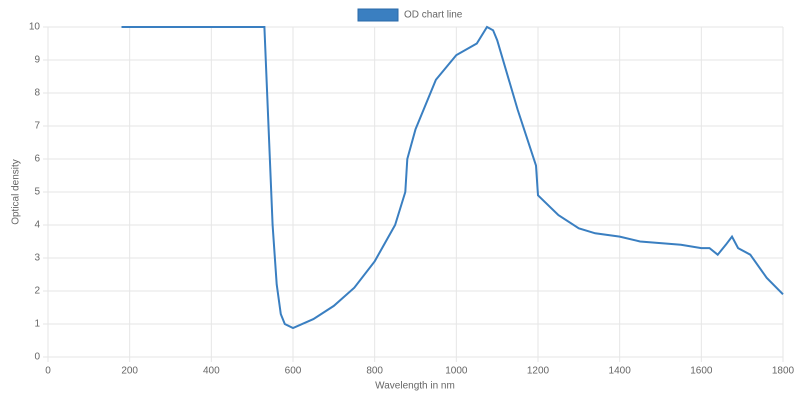 This screenshot has width=800, height=414. Describe the element at coordinates (37, 192) in the screenshot. I see `y-tick-label: 5` at that location.